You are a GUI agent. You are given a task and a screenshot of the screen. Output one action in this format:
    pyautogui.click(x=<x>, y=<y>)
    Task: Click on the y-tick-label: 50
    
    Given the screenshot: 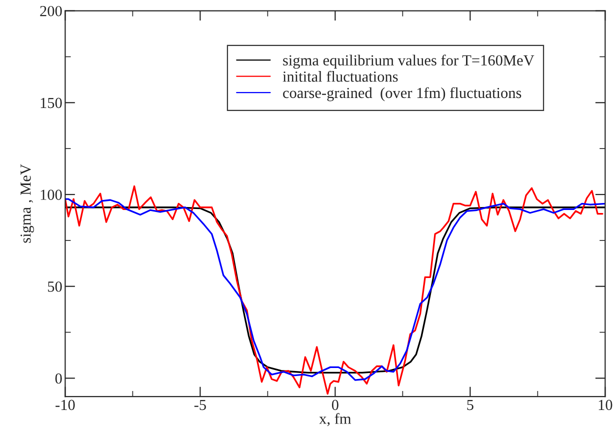 What is the action you would take?
    pyautogui.click(x=55, y=286)
    